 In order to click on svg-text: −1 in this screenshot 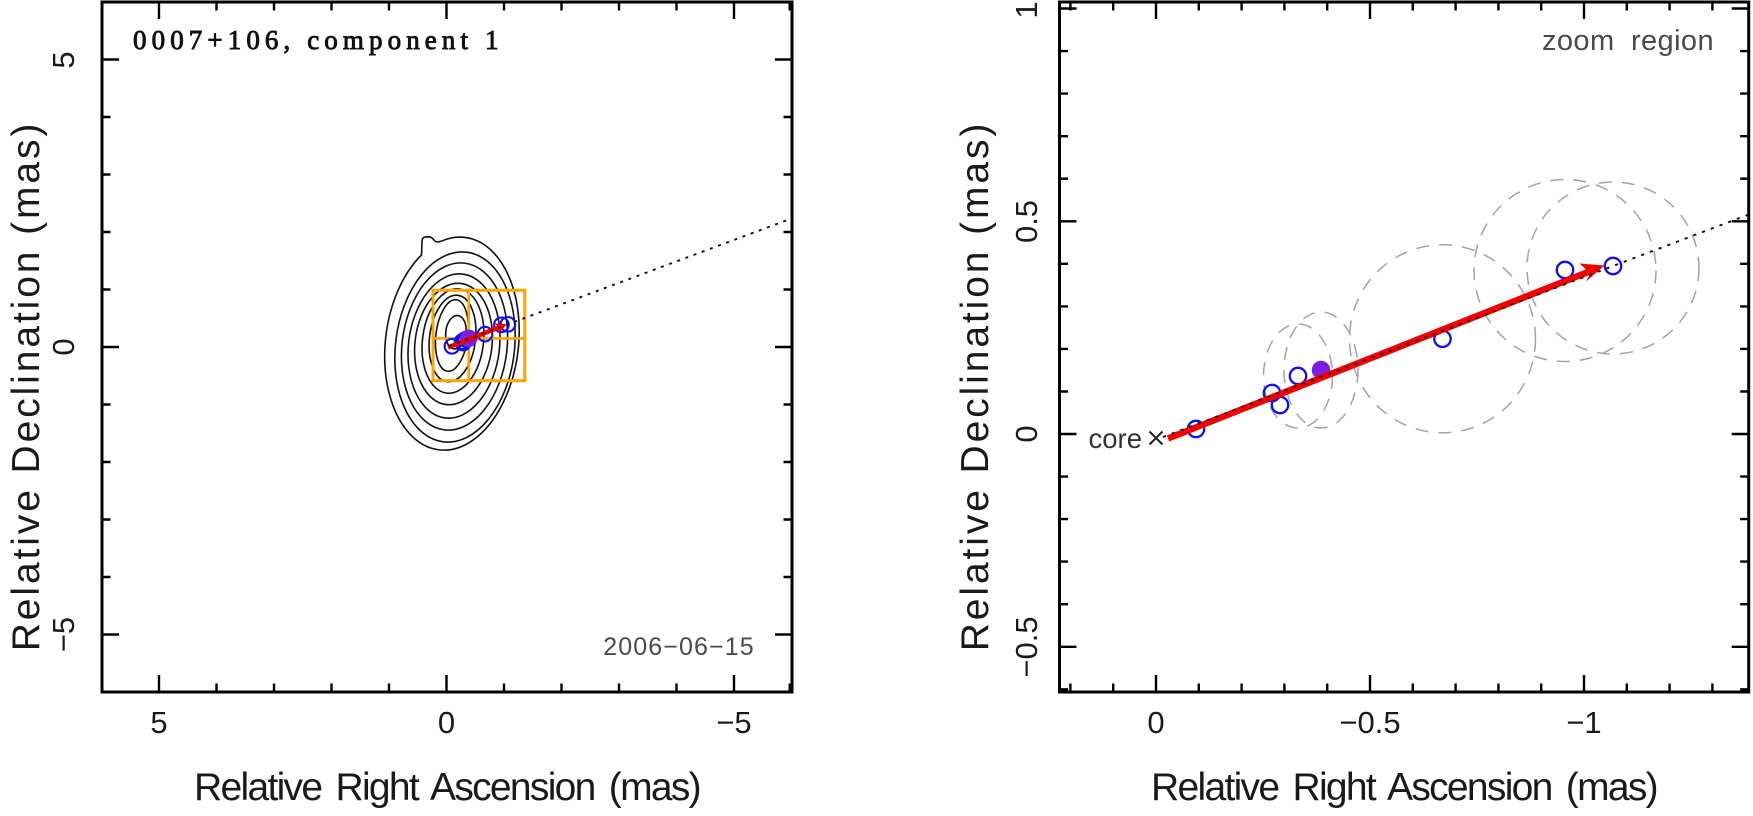, I will do `click(1583, 722)`.